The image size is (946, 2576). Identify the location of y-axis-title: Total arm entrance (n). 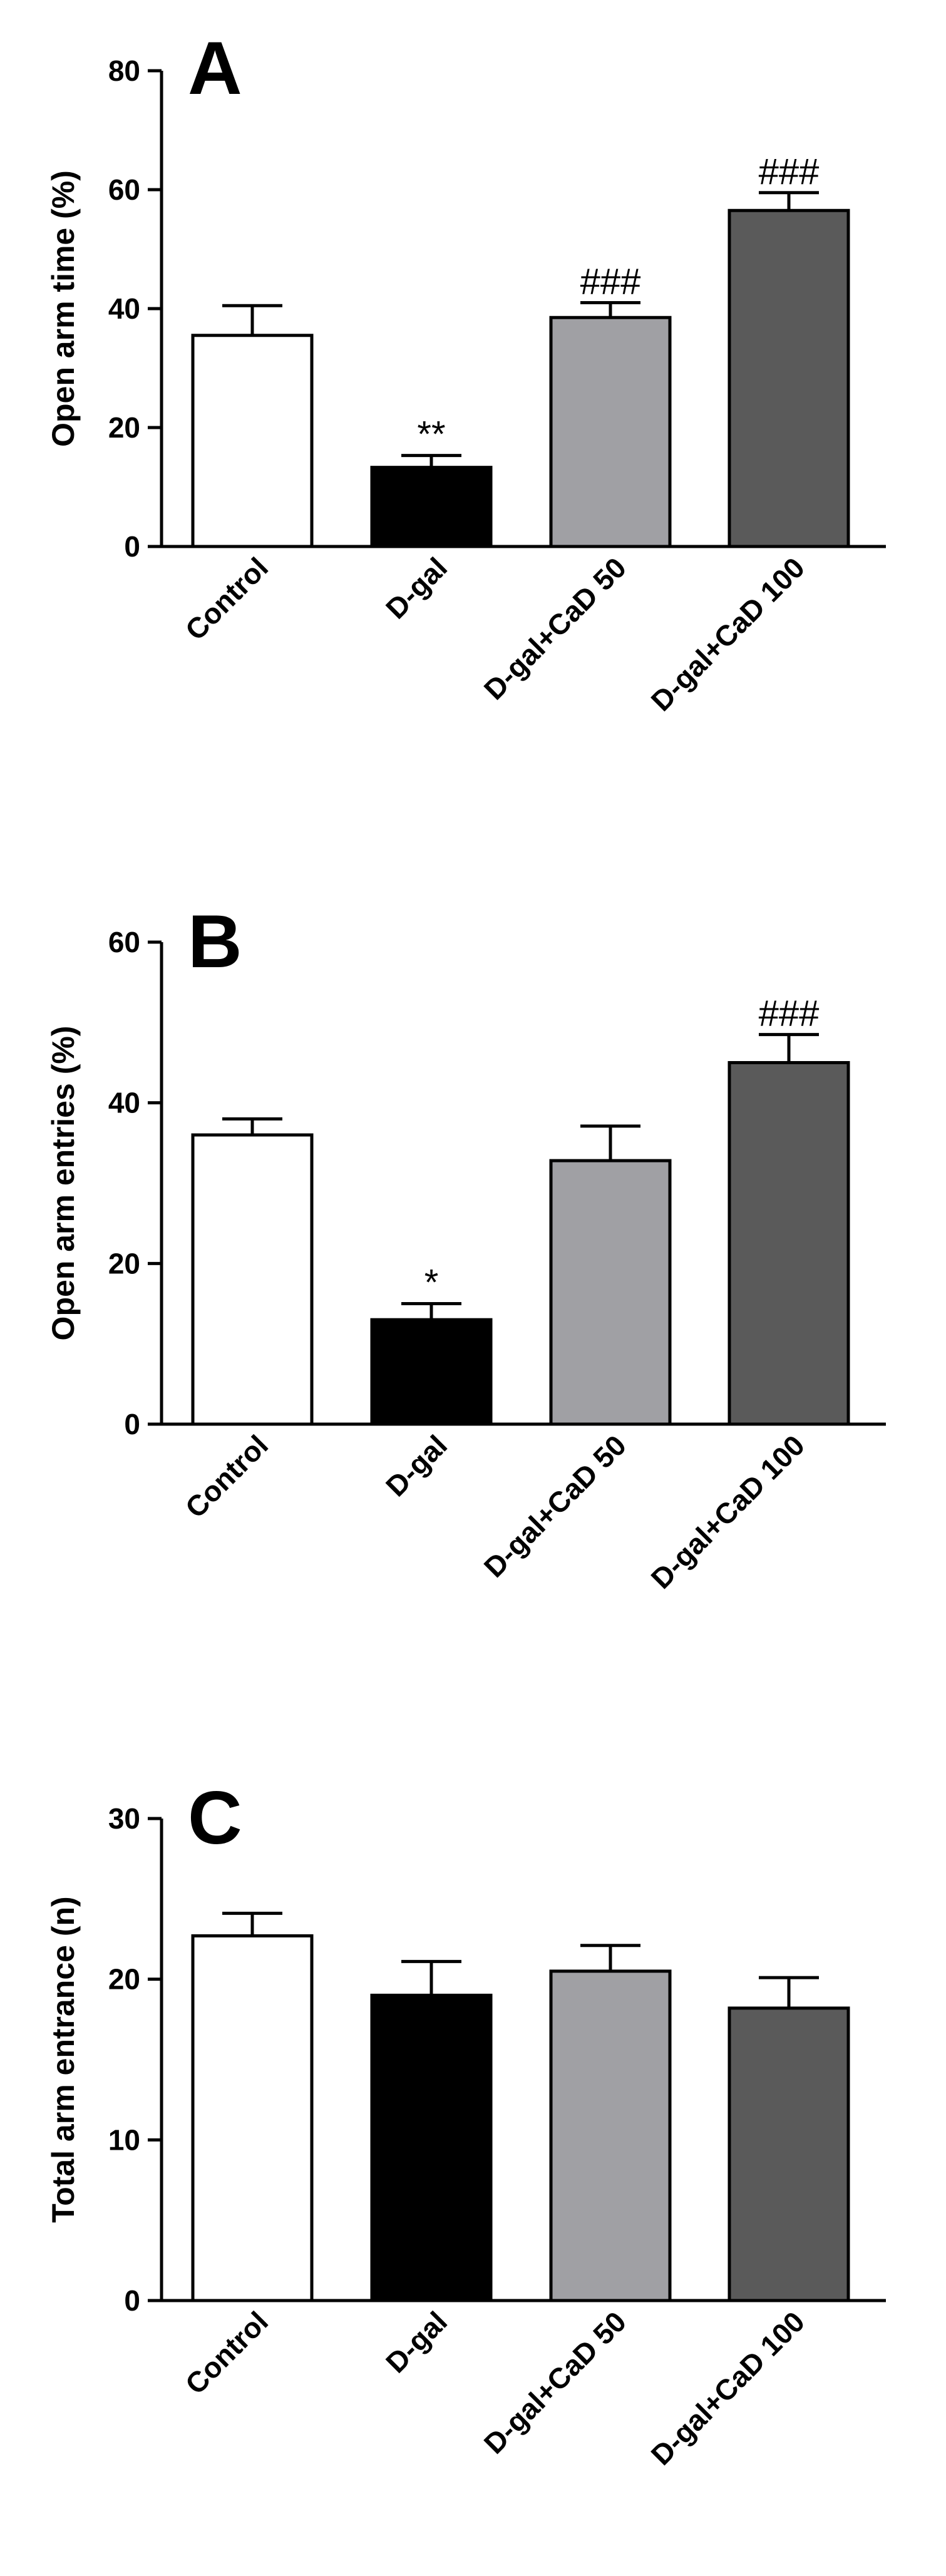
(63, 2059).